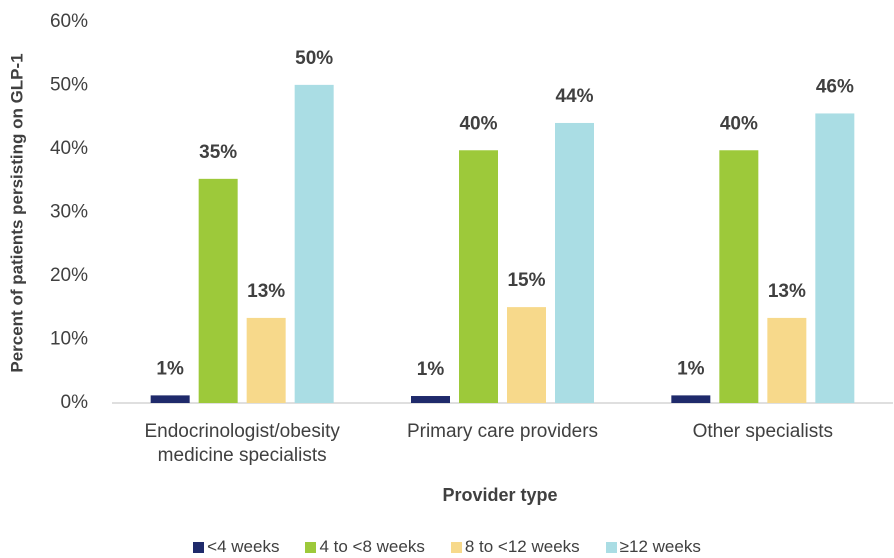 The image size is (894, 558). What do you see at coordinates (69, 339) in the screenshot?
I see `y-tick-label: 10%` at bounding box center [69, 339].